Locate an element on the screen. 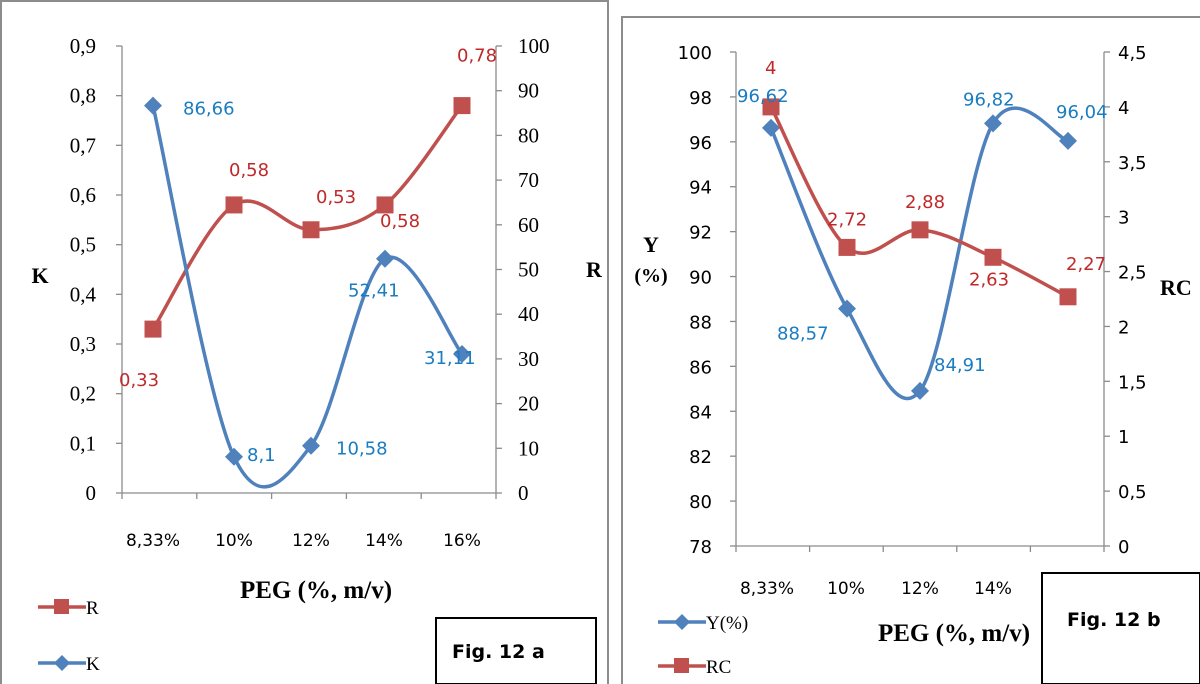  data-label: 10,58 is located at coordinates (362, 449).